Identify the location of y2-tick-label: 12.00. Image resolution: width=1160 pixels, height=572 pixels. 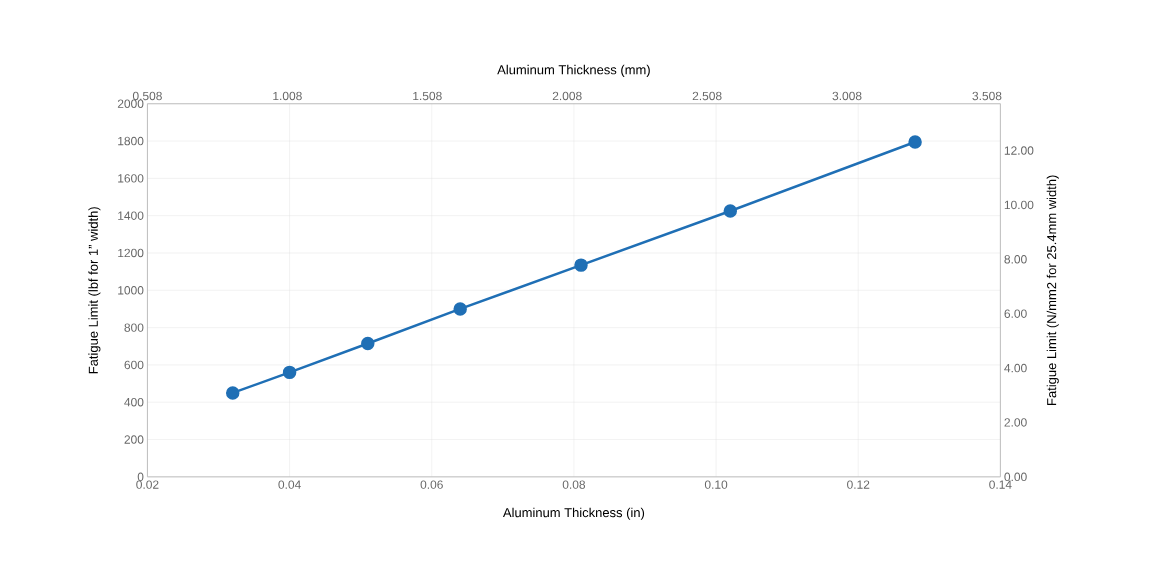
(1019, 150).